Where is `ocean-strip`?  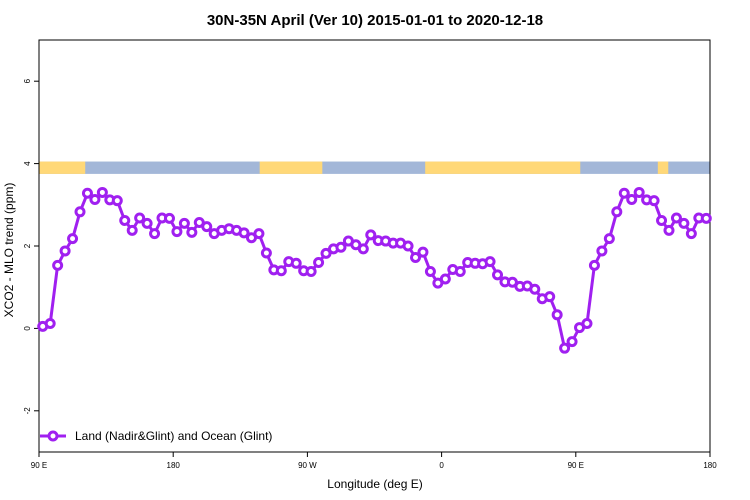
ocean-strip is located at coordinates (374, 167).